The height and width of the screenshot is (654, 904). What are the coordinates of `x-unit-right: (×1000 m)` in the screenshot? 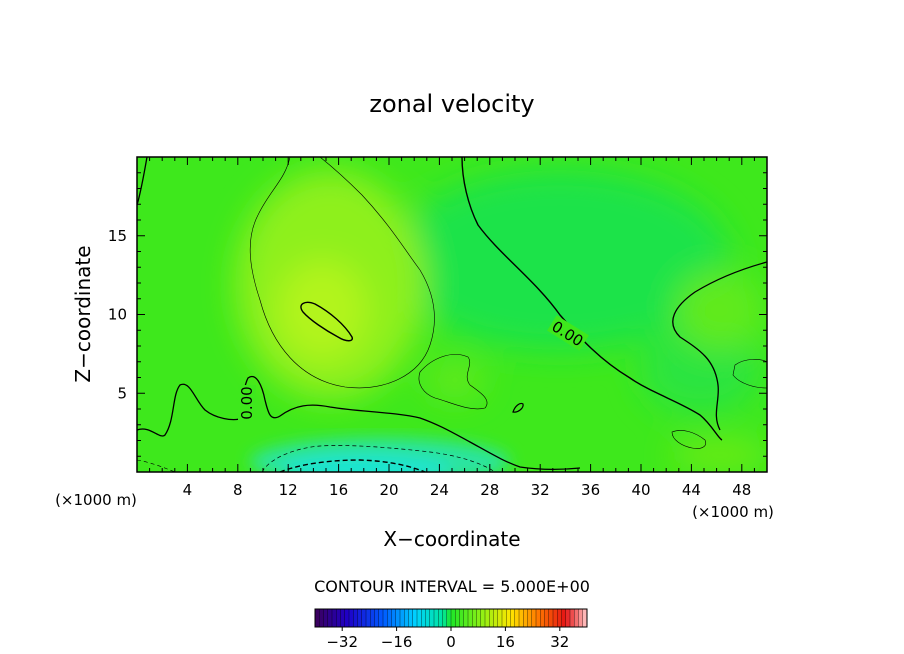 It's located at (733, 512).